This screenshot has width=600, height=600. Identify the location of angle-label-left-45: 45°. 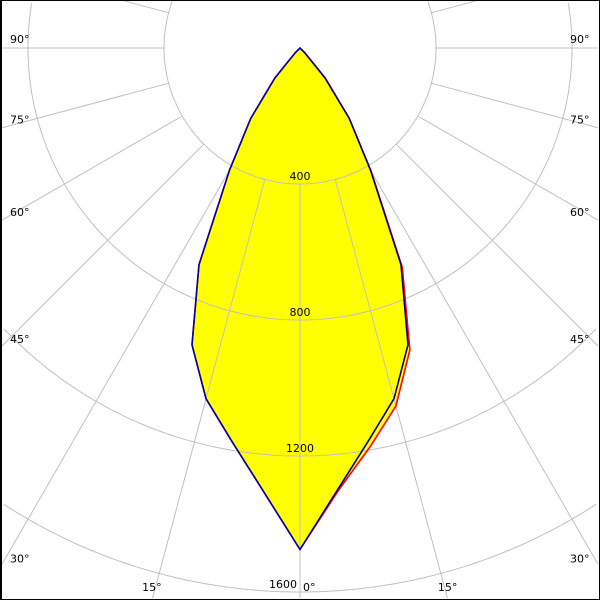
(20, 339).